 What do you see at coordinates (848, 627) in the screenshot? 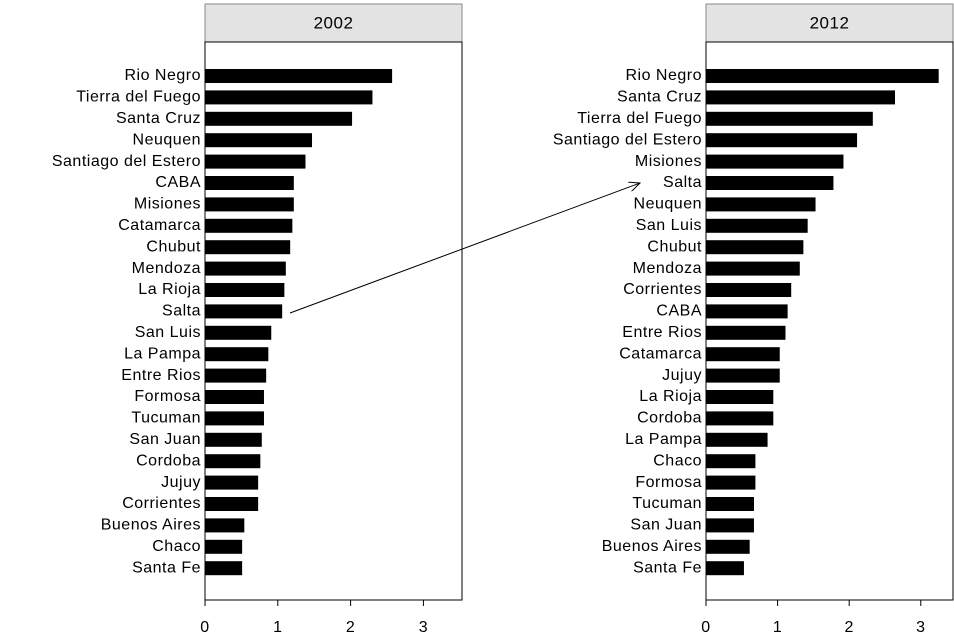
I see `x-tick-label: 2` at bounding box center [848, 627].